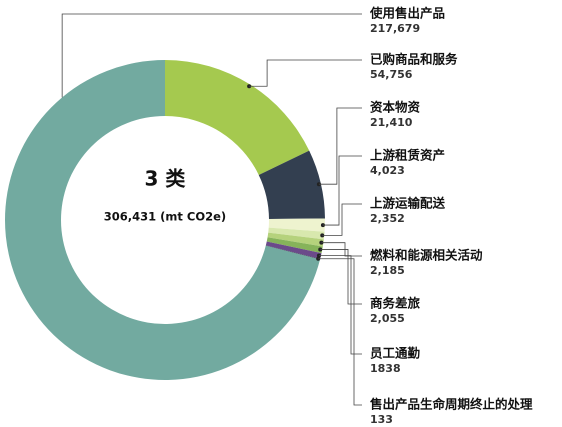  What do you see at coordinates (381, 419) in the screenshot?
I see `value-label: 133` at bounding box center [381, 419].